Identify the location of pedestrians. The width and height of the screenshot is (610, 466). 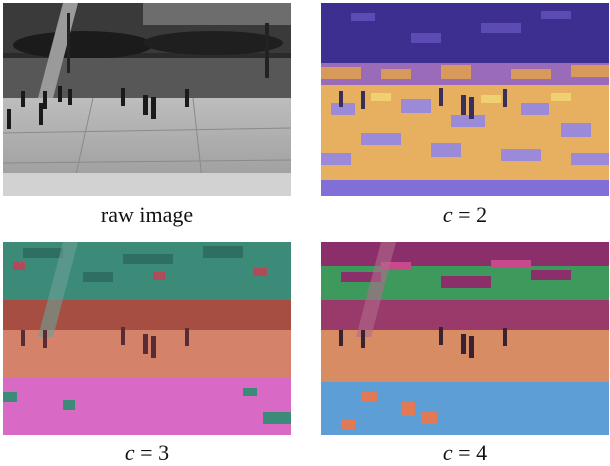
(98, 107).